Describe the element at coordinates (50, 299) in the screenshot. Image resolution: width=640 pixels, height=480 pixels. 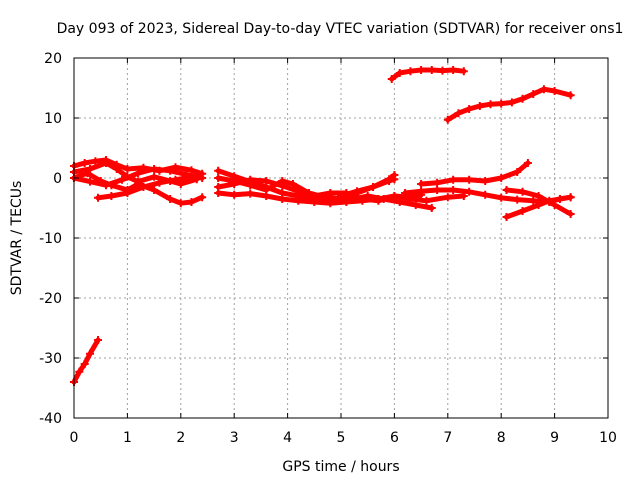
I see `y-tick-label: -20` at that location.